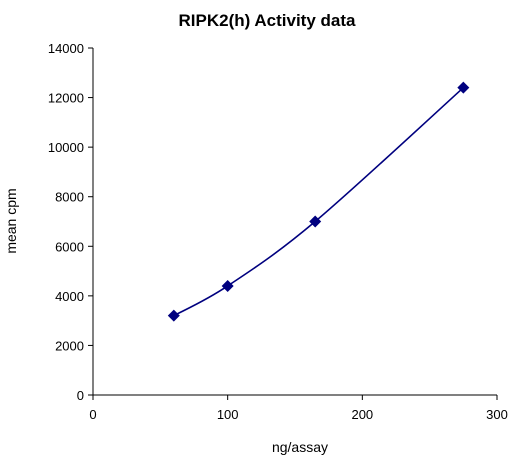 This screenshot has height=462, width=522. Describe the element at coordinates (268, 20) in the screenshot. I see `chart-title: RIPK2(h) Activity data` at that location.